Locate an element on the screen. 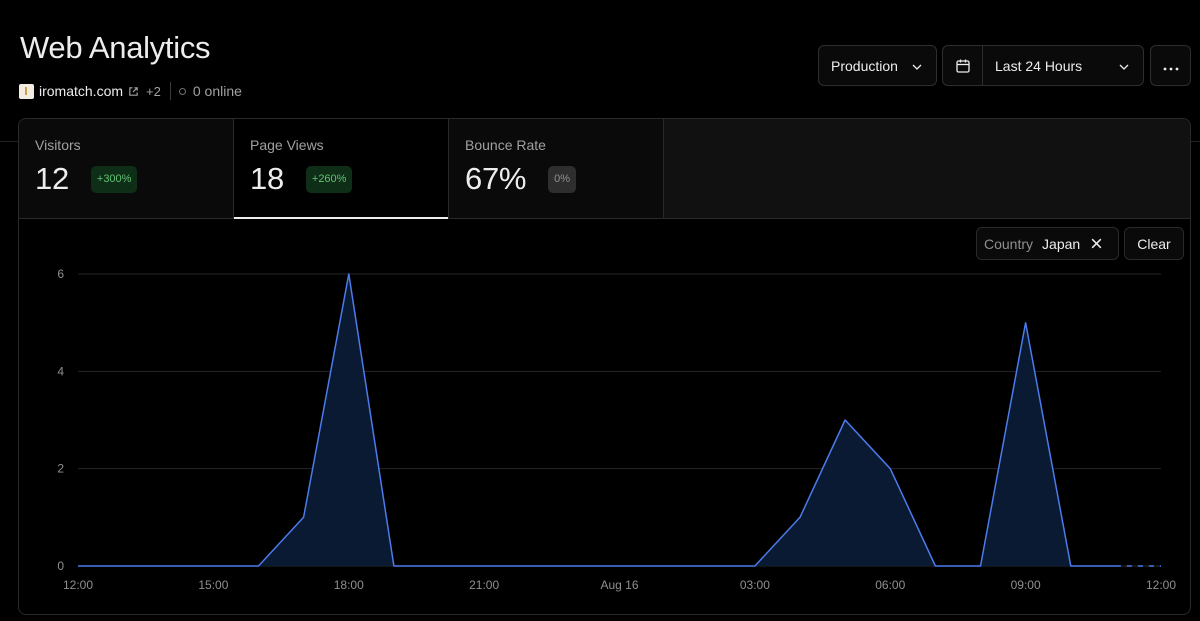 The height and width of the screenshot is (621, 1200). country-filter-chip: Country Japan is located at coordinates (1047, 243).